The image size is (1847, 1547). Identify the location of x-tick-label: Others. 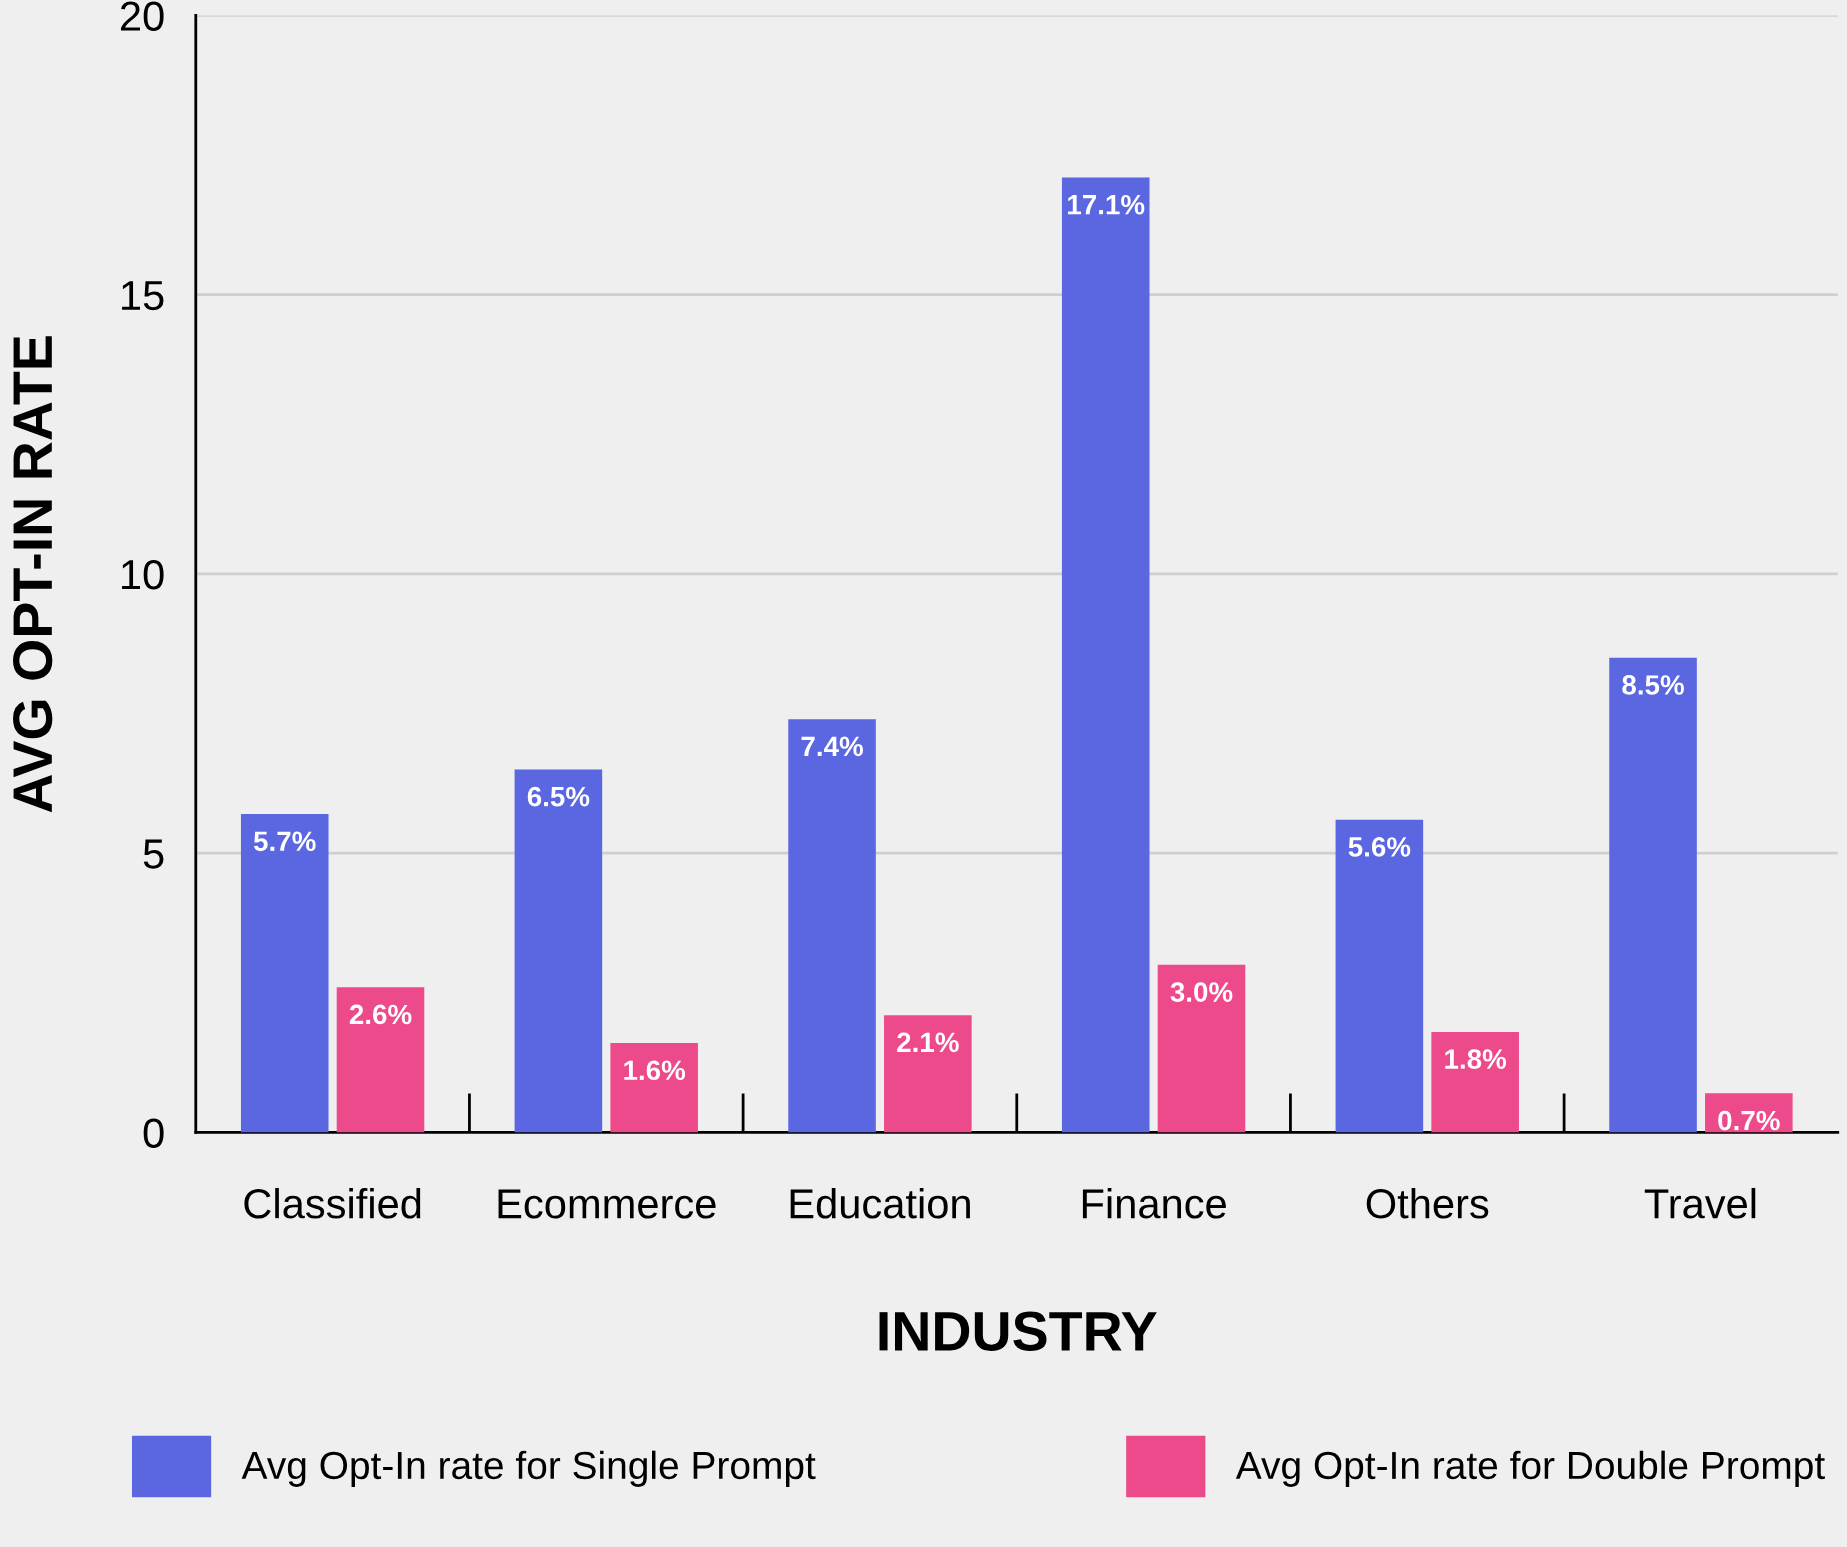
(1427, 1203).